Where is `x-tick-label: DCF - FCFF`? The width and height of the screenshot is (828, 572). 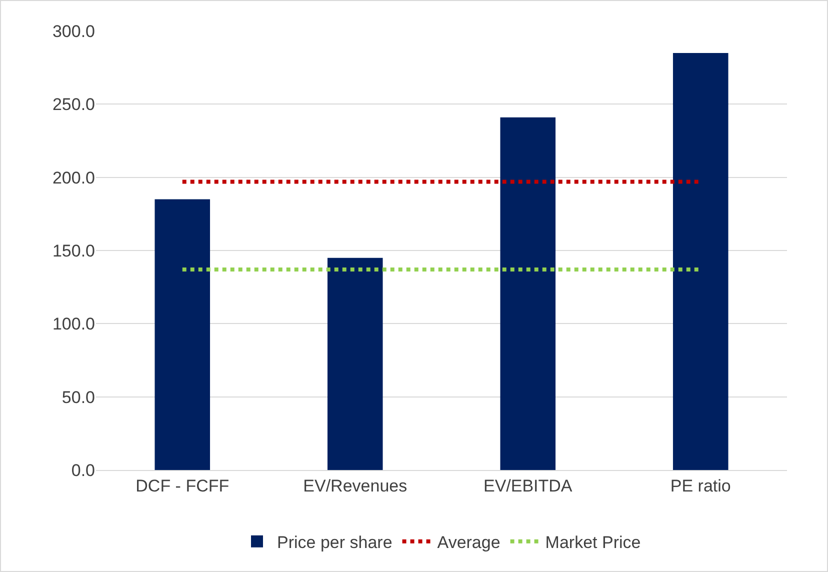
x-tick-label: DCF - FCFF is located at coordinates (183, 486).